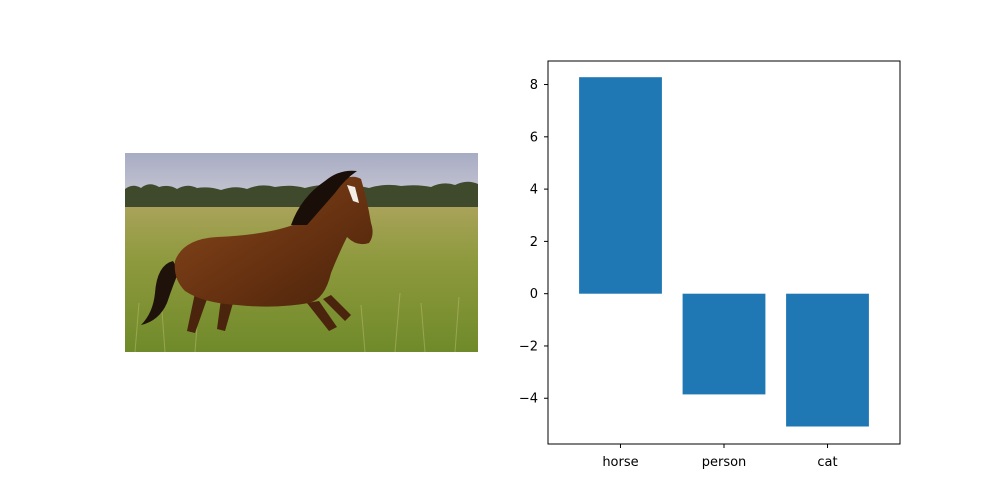 Image resolution: width=1000 pixels, height=500 pixels. I want to click on y-tick-label: 6, so click(534, 137).